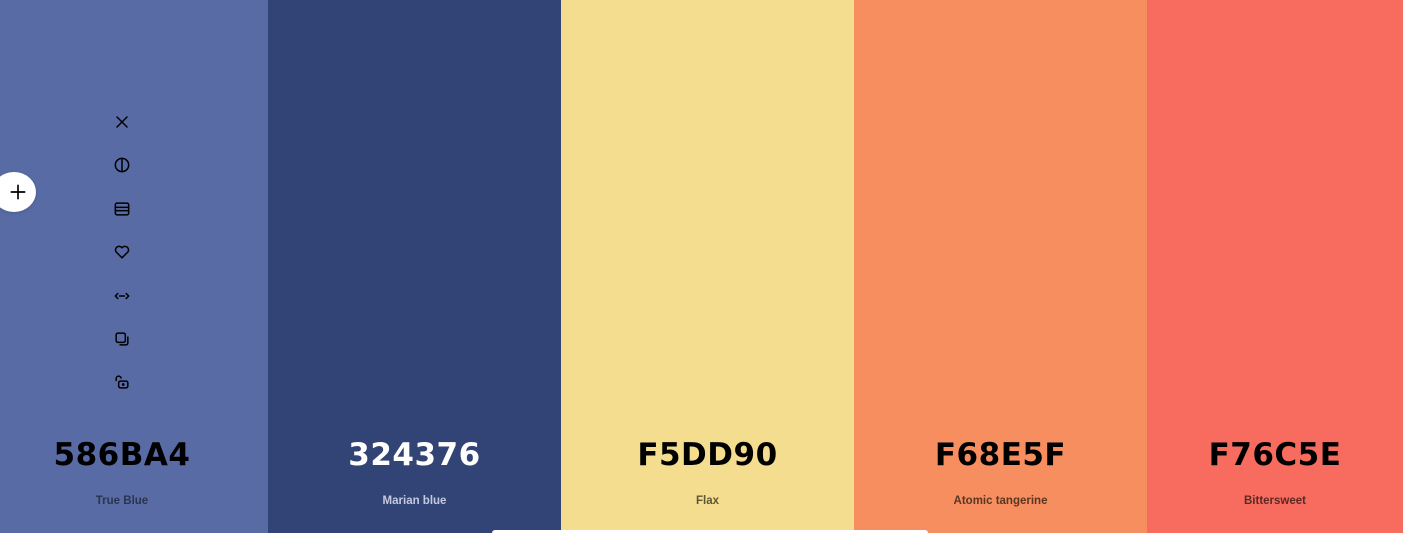 The height and width of the screenshot is (533, 1403). I want to click on bottom-panel-edge, so click(710, 531).